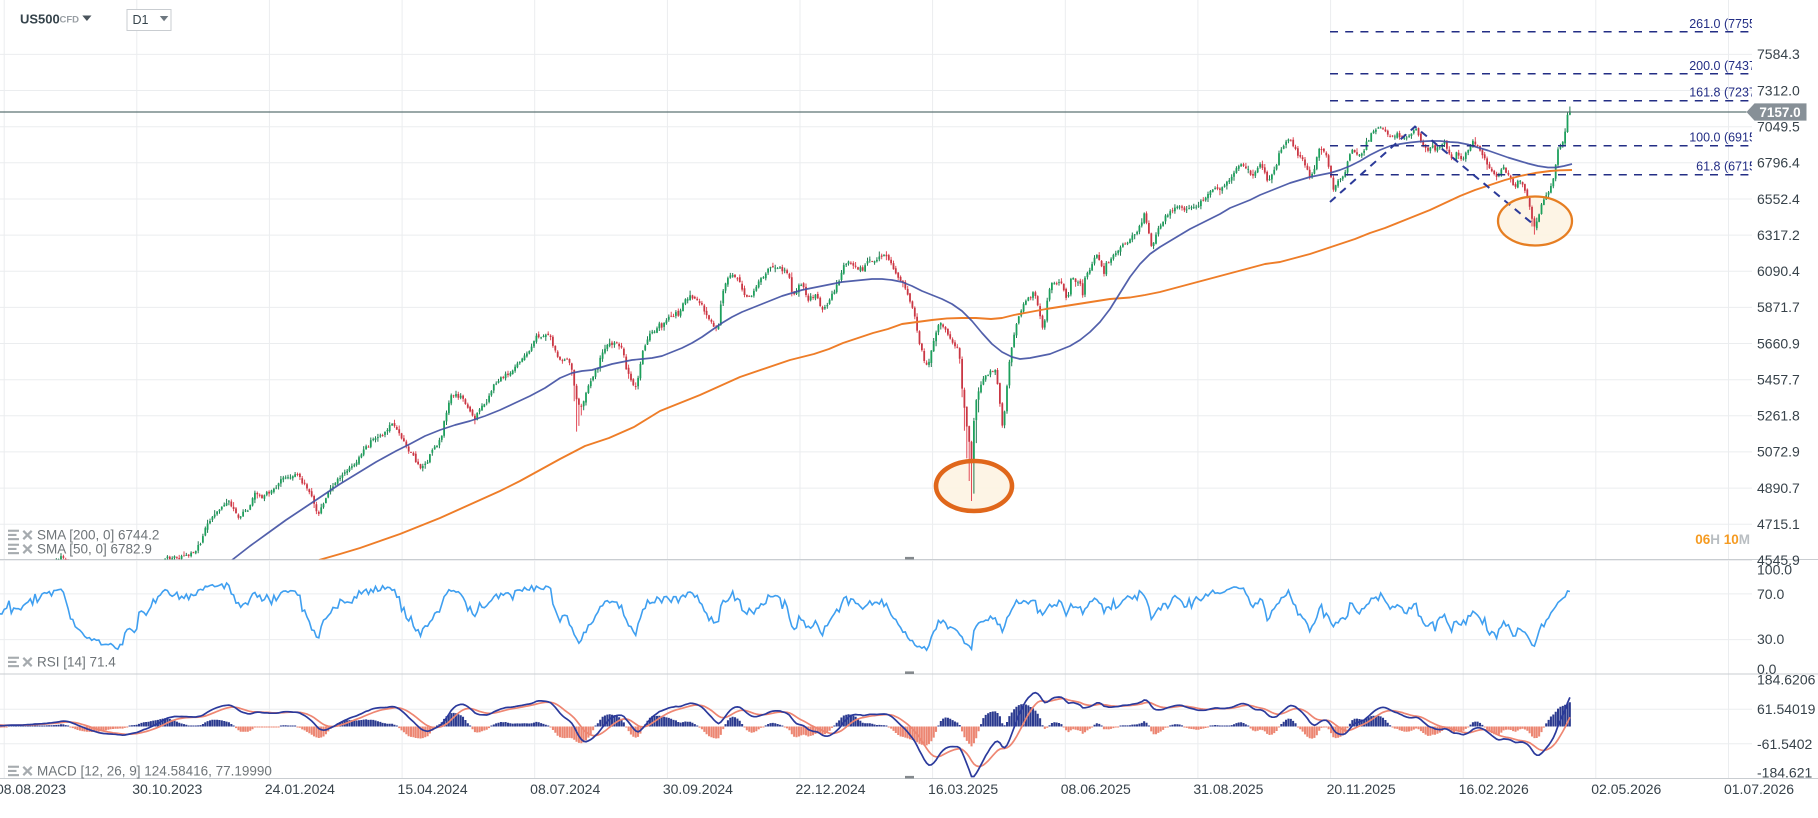 This screenshot has width=1818, height=818. Describe the element at coordinates (698, 789) in the screenshot. I see `svg-text: 30.09.2024` at that location.